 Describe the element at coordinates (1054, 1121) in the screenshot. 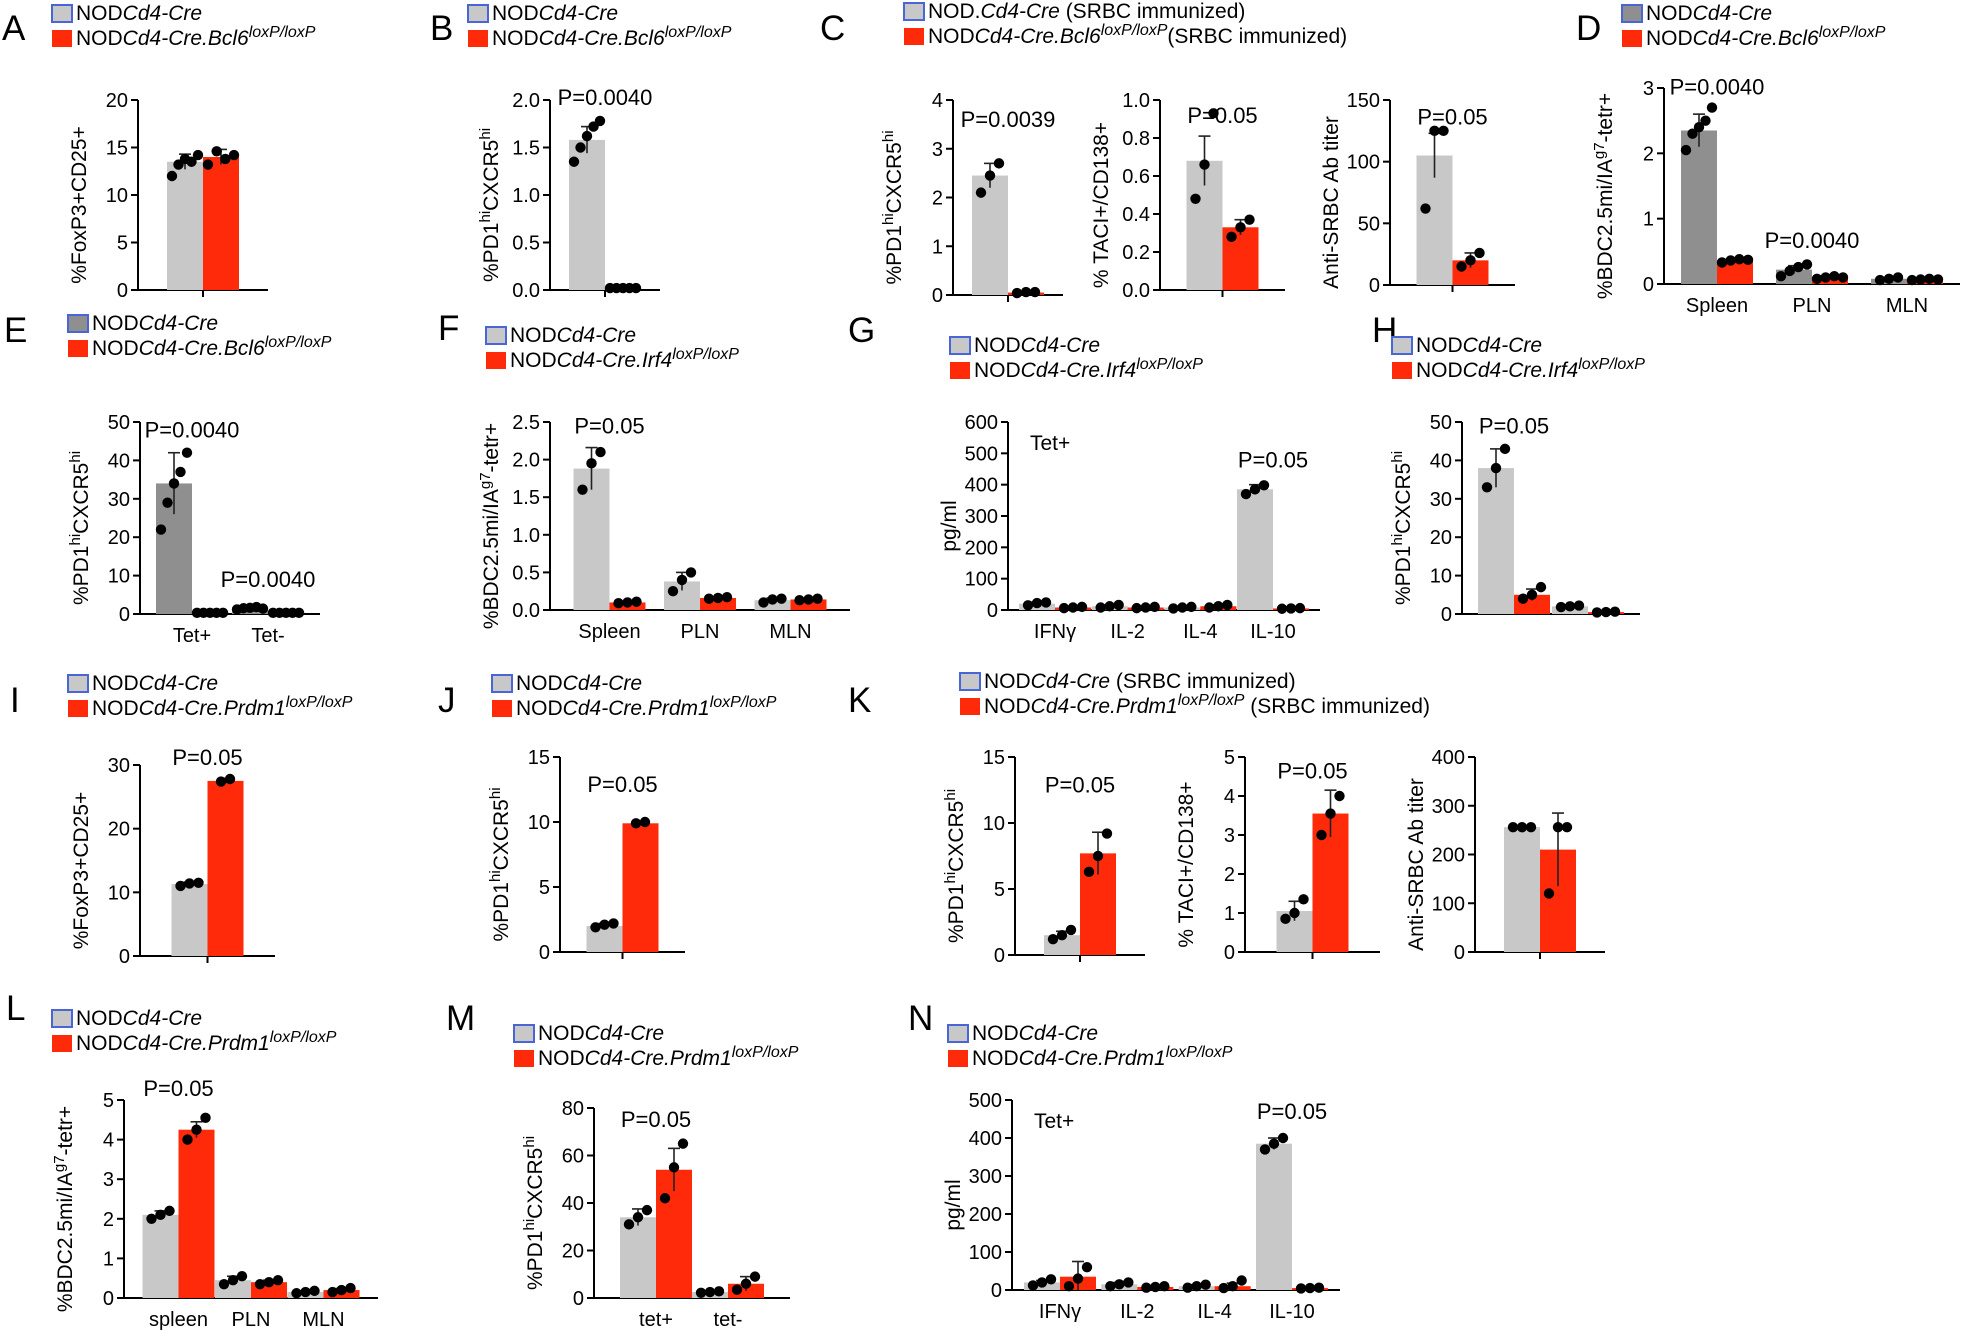

I see `annotation-tet: Tet+` at that location.